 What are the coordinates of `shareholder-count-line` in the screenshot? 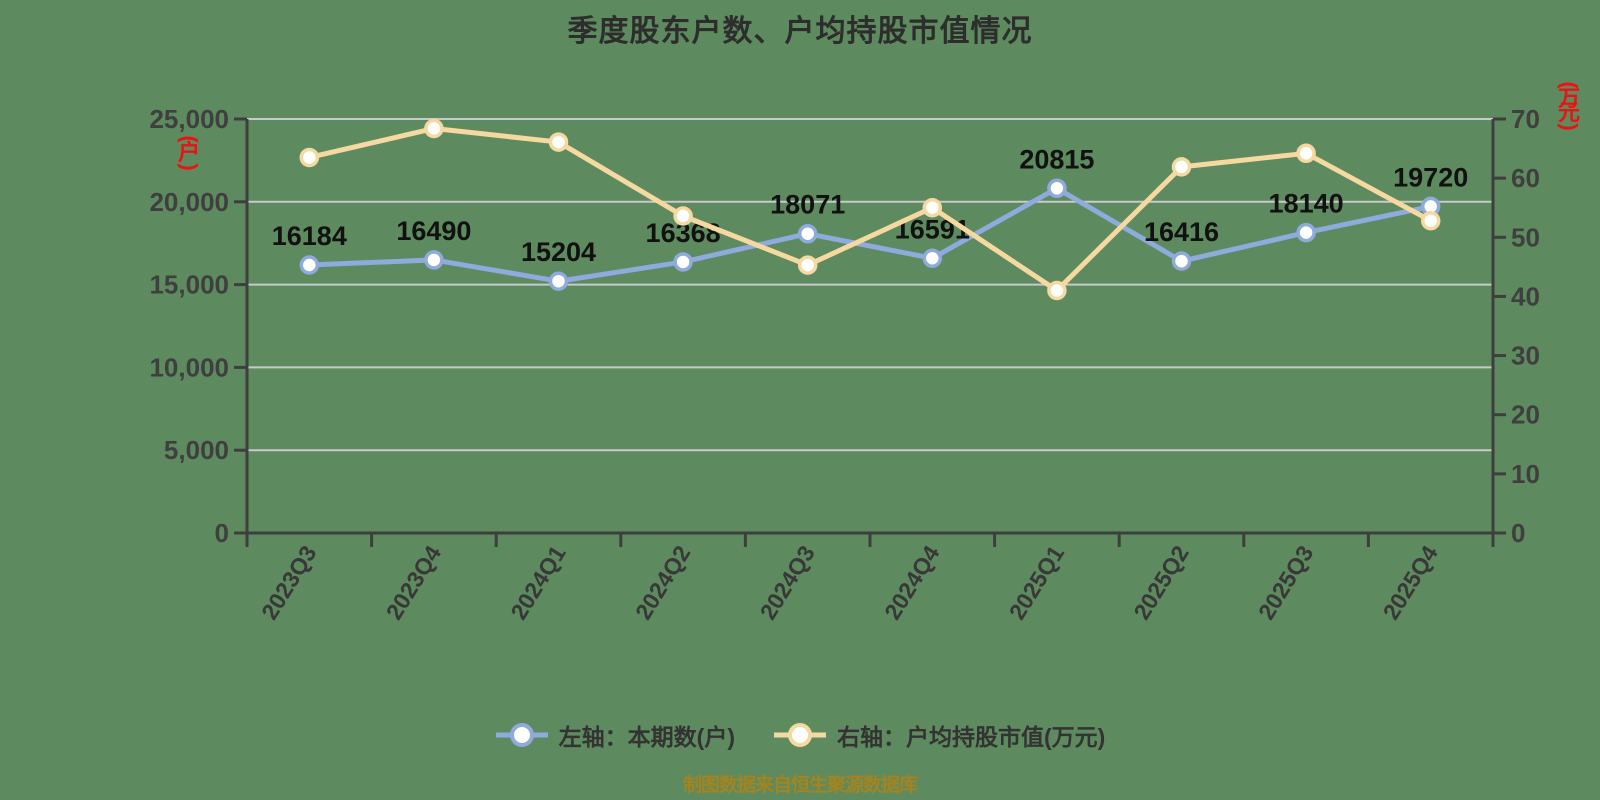 It's located at (870, 234).